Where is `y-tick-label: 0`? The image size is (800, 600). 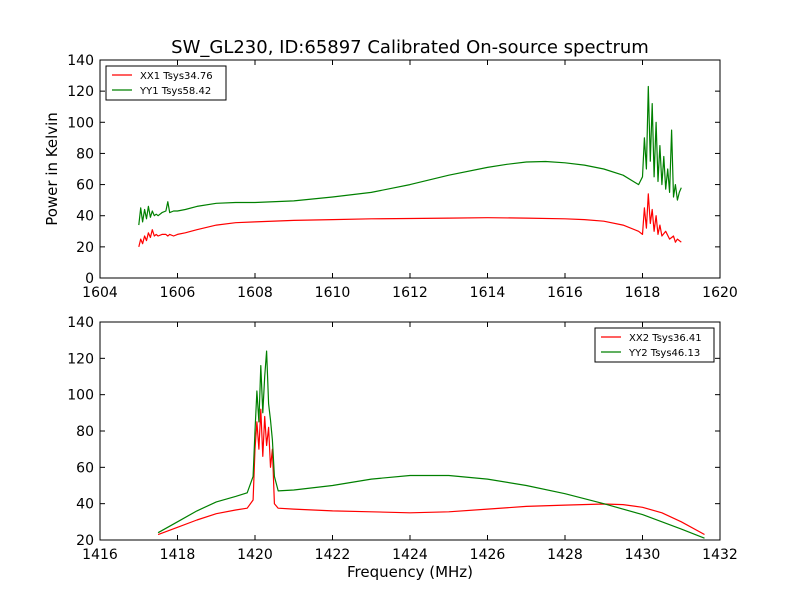
y-tick-label: 0 is located at coordinates (89, 279).